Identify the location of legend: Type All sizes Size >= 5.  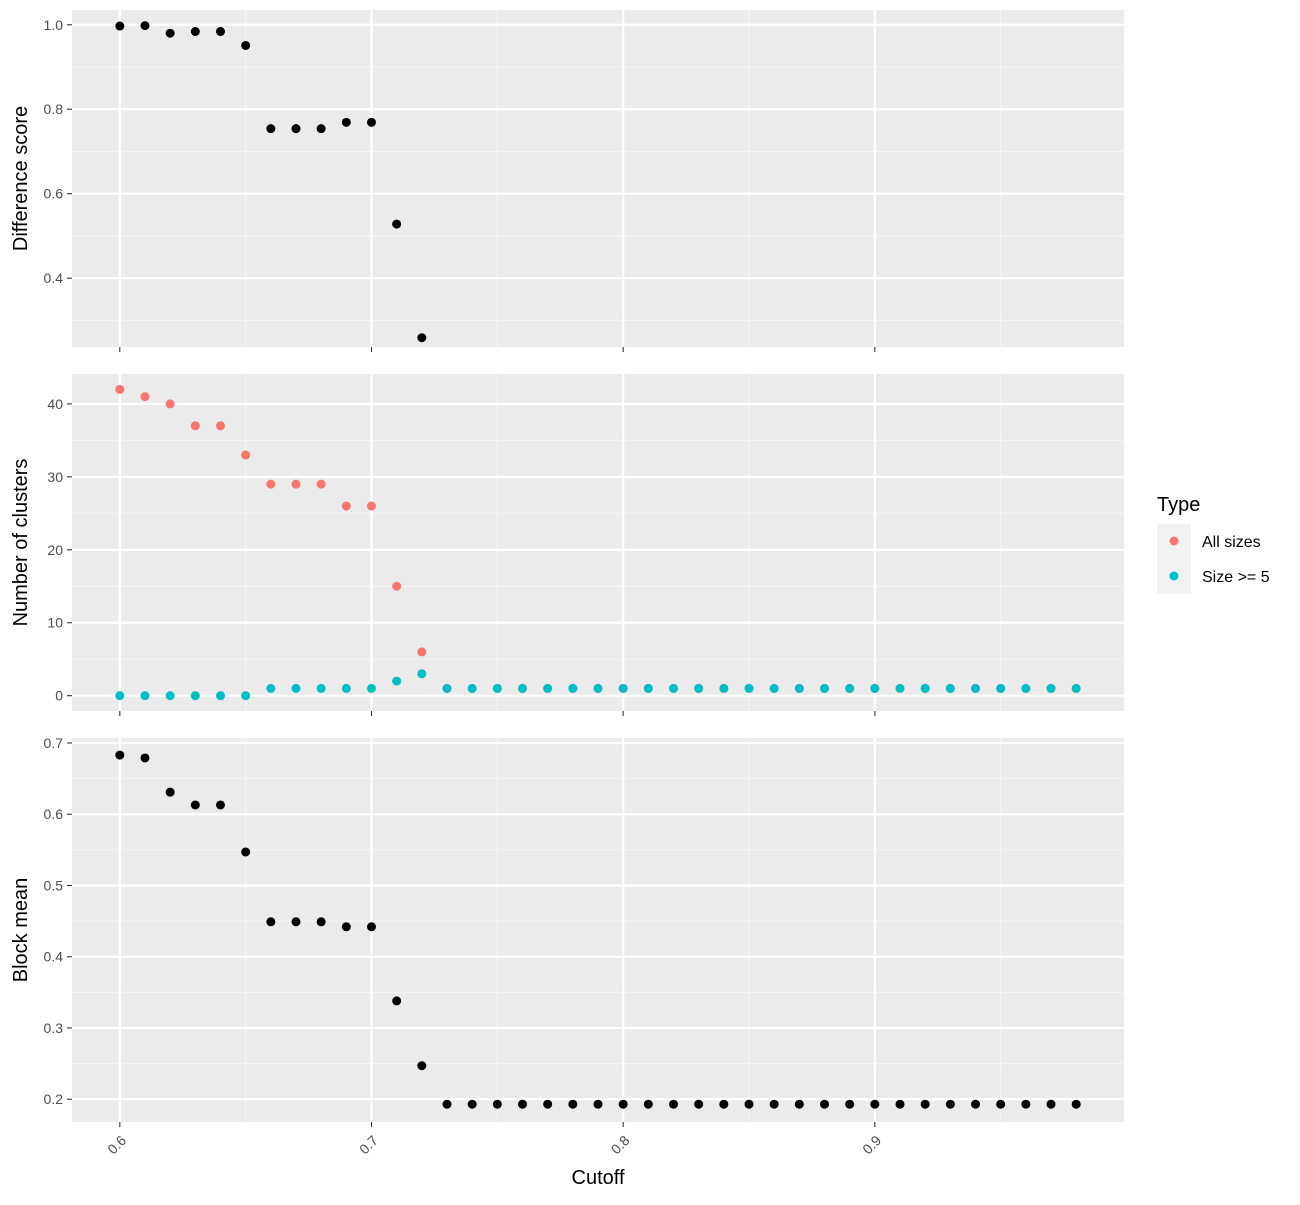
(1213, 544).